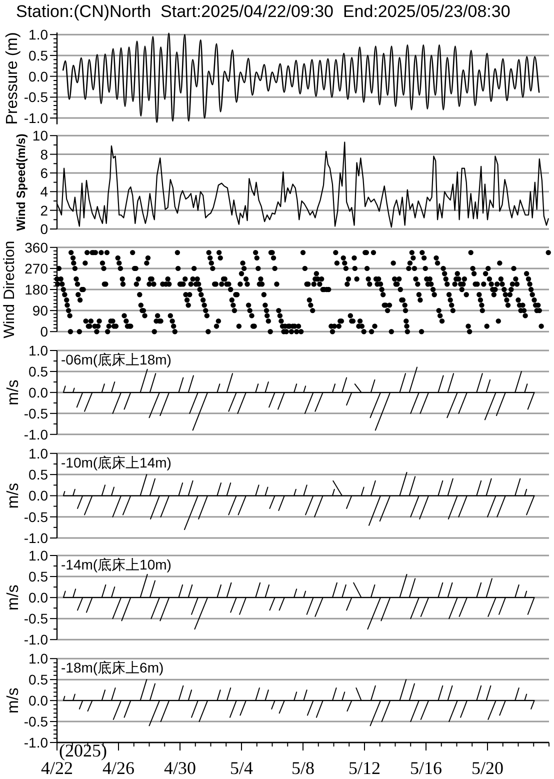  Describe the element at coordinates (12, 78) in the screenshot. I see `y-axis-title: Pressure (m)` at that location.